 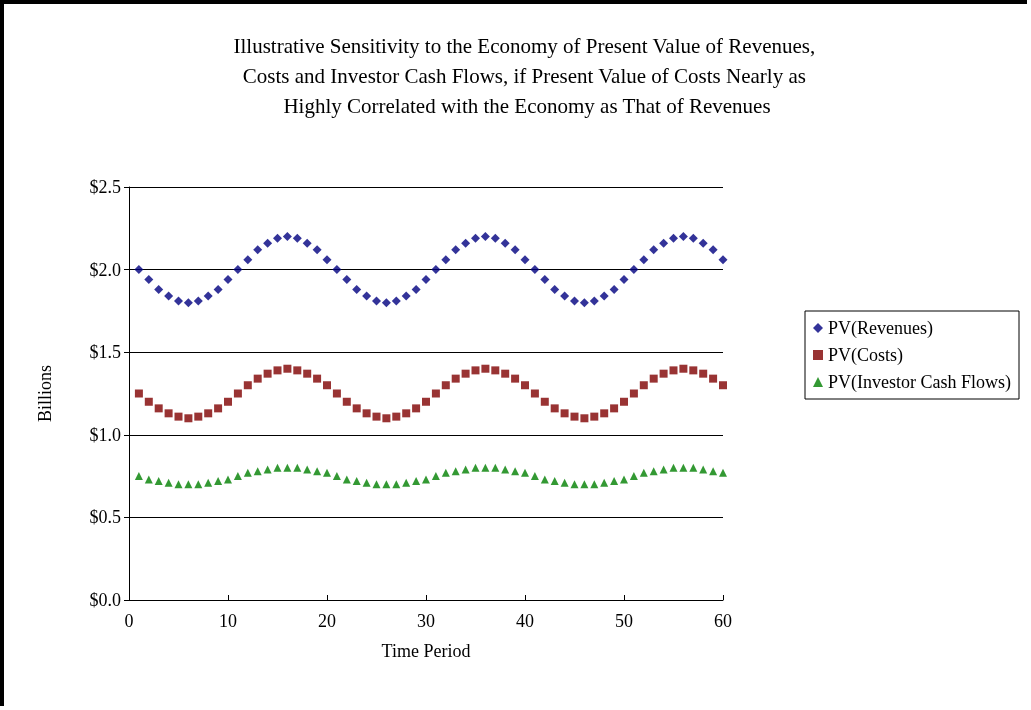 What do you see at coordinates (723, 621) in the screenshot?
I see `x-tick-label: 60` at bounding box center [723, 621].